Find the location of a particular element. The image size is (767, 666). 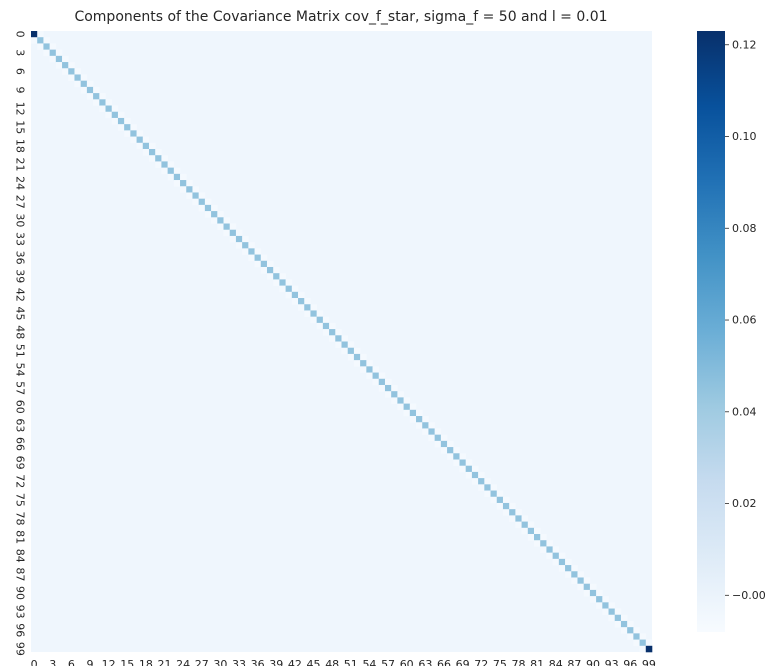

y-tick-label: 72 is located at coordinates (20, 481).